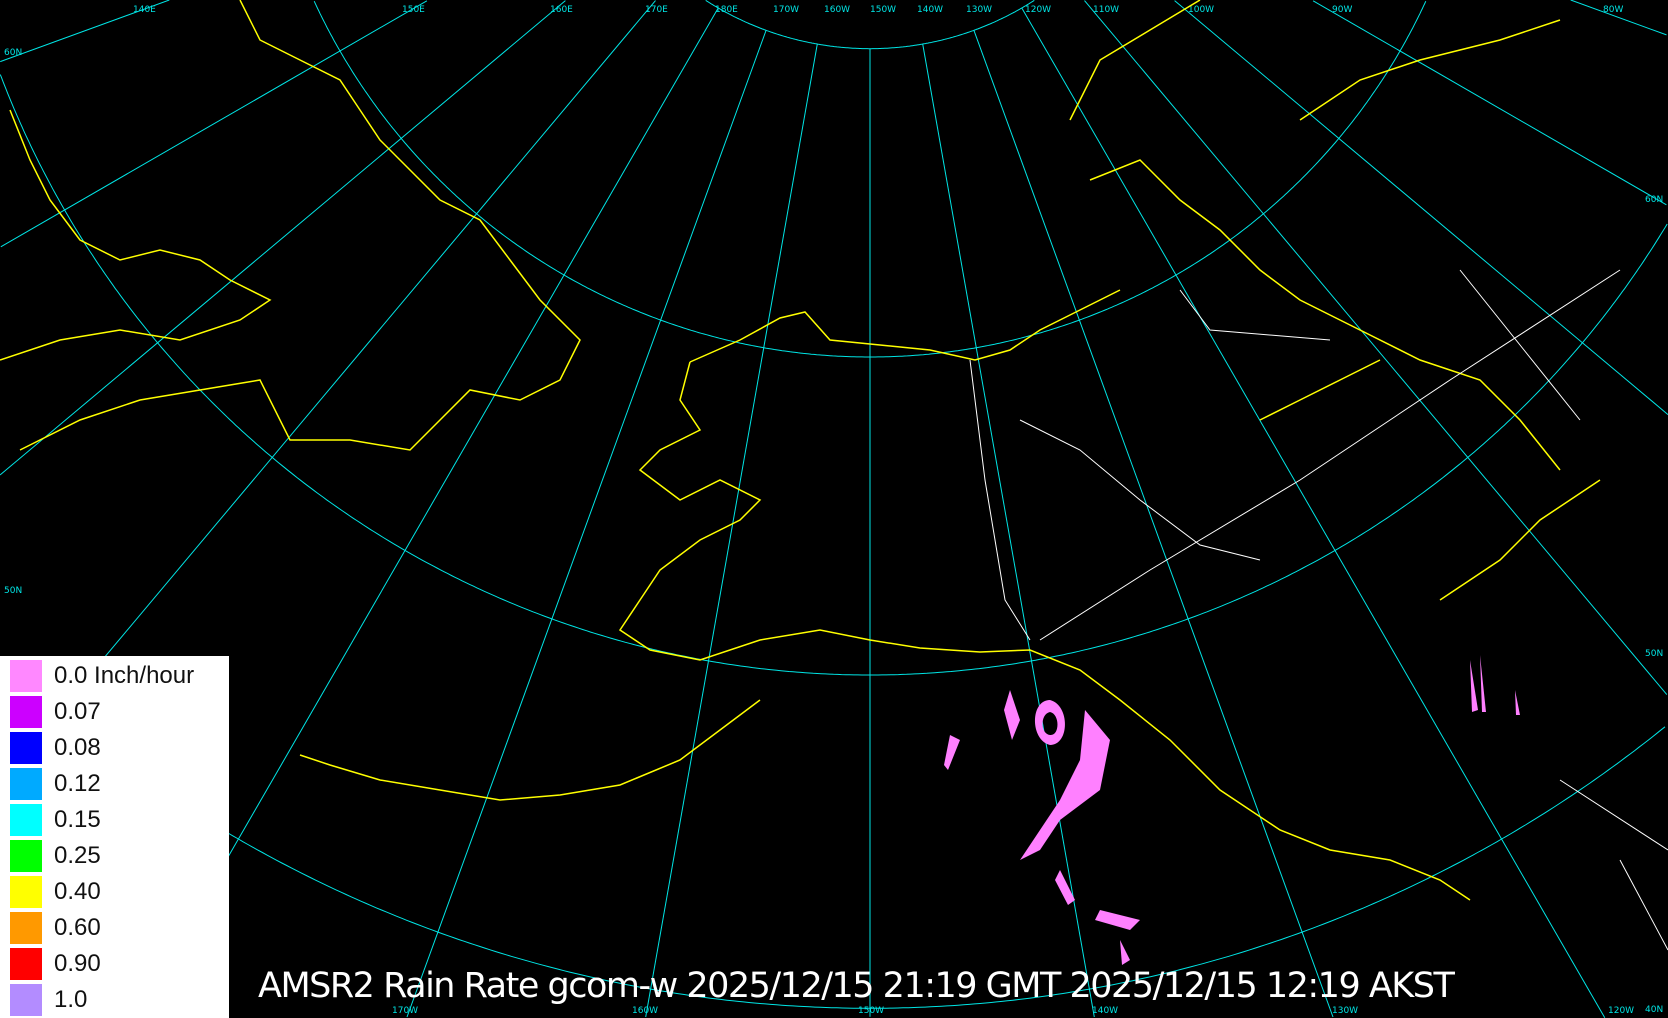 The width and height of the screenshot is (1668, 1018). Describe the element at coordinates (77, 819) in the screenshot. I see `legend-label: 0.15` at that location.